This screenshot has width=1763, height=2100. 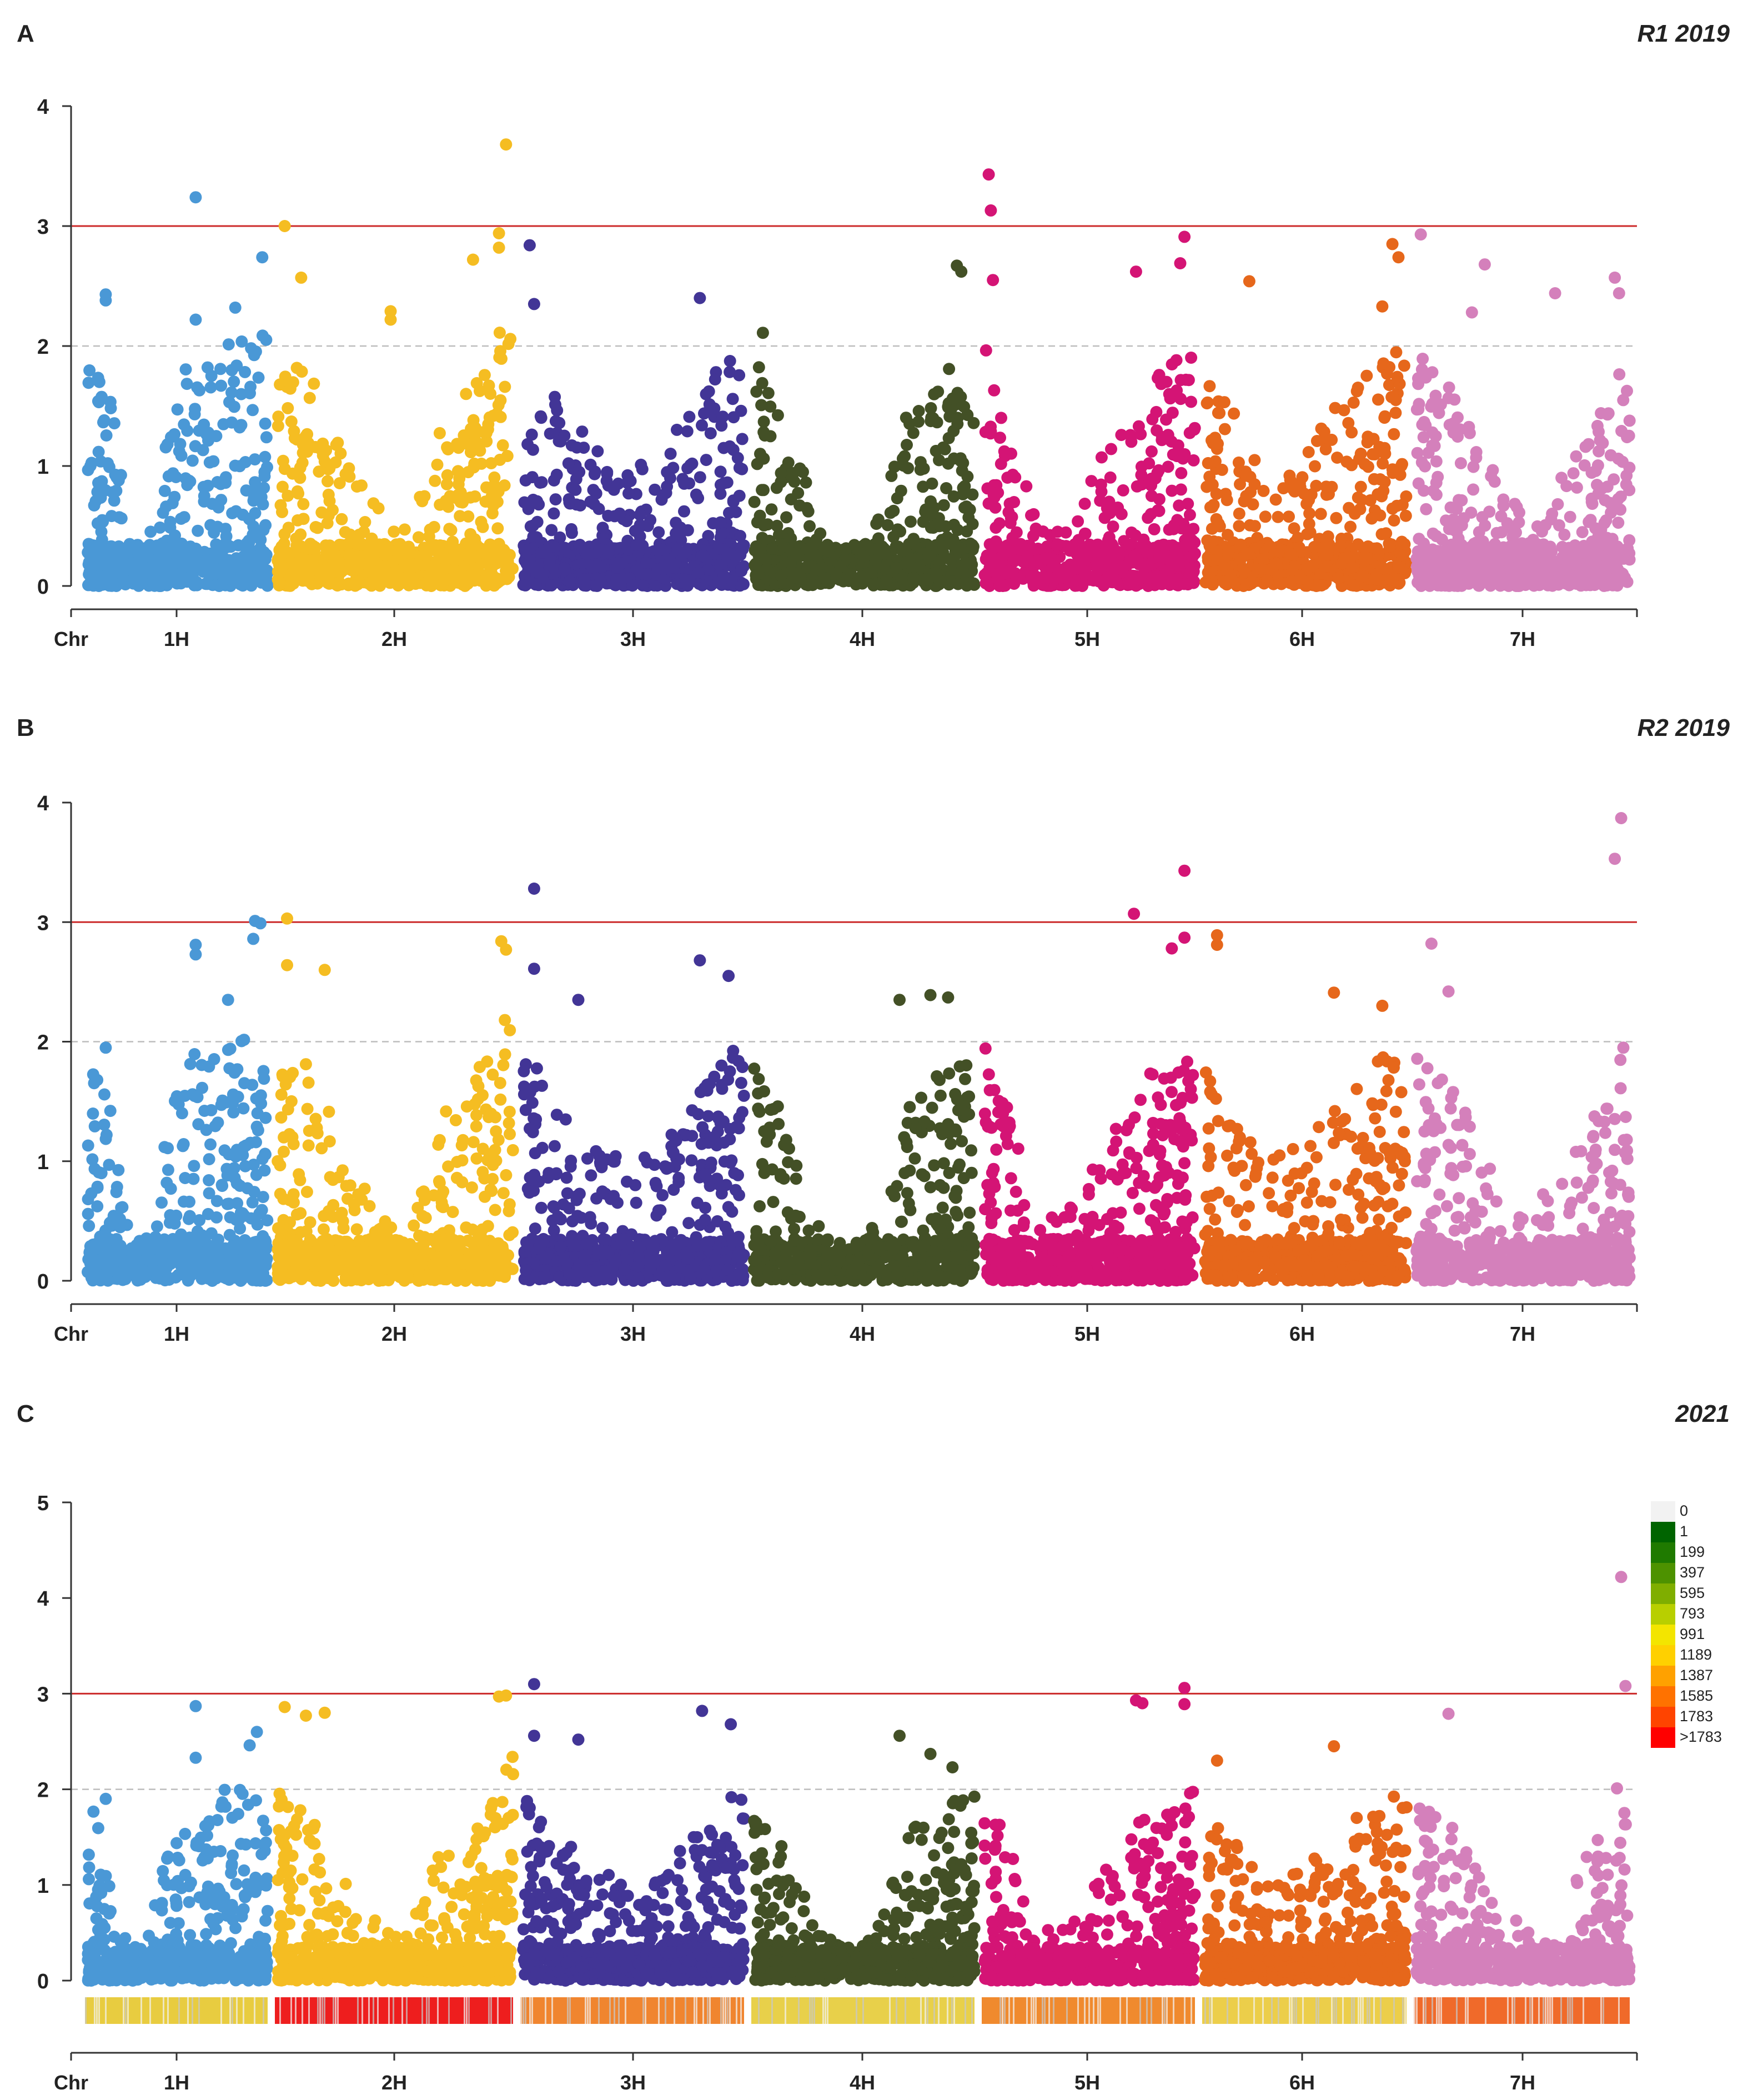 I want to click on chromosome-3H-points, so click(x=633, y=473).